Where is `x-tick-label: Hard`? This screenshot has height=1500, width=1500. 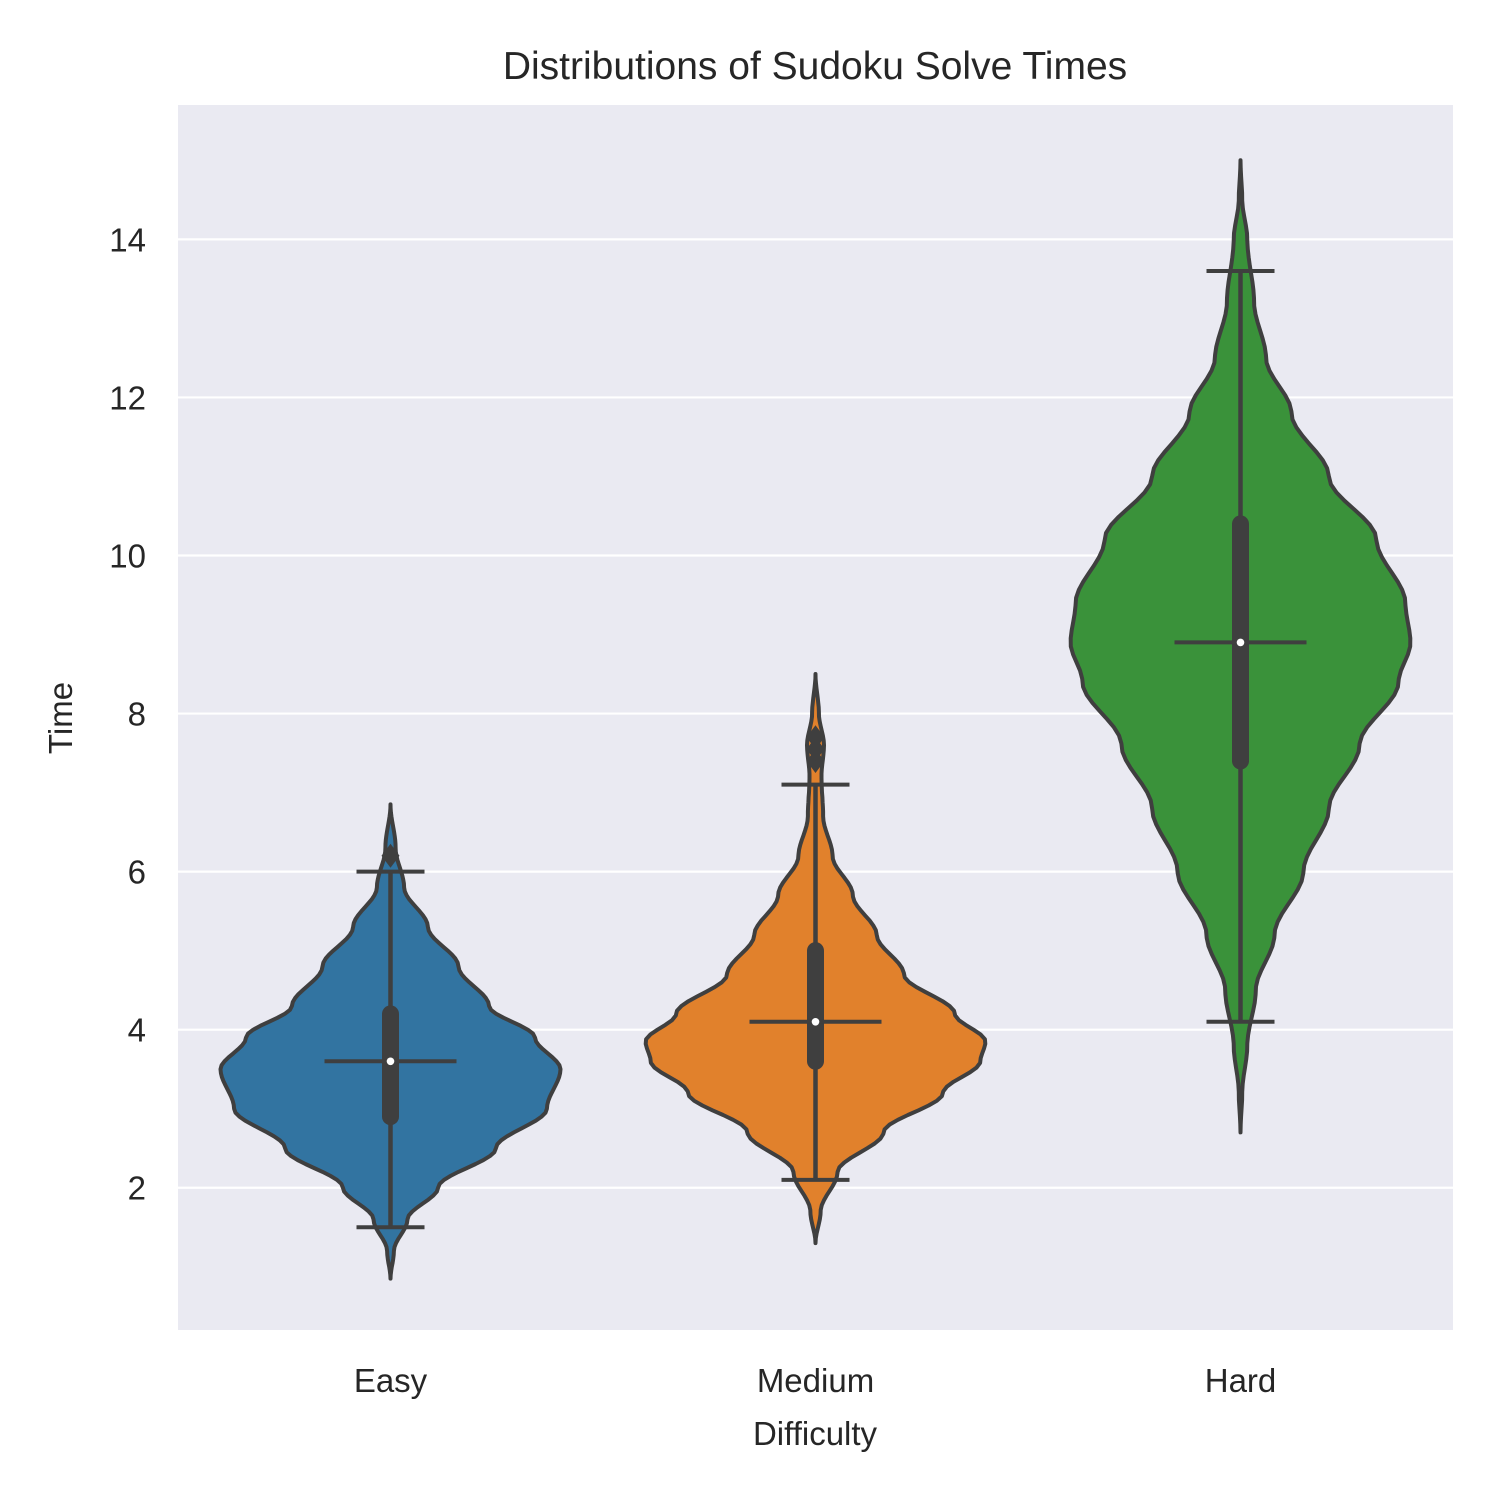
x-tick-label: Hard is located at coordinates (1241, 1380).